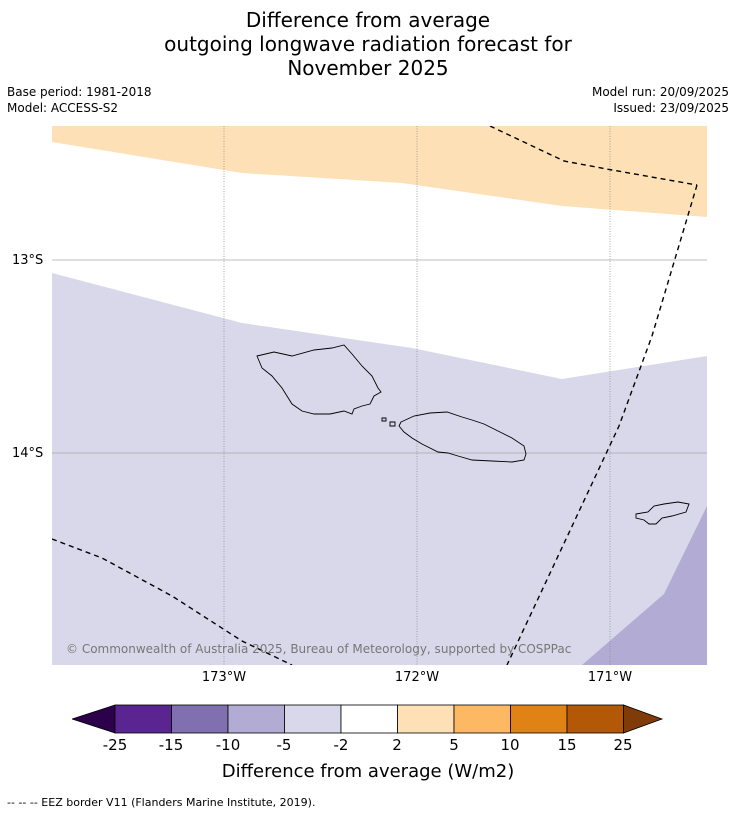  Describe the element at coordinates (510, 745) in the screenshot. I see `colorbar-tick: 10` at that location.